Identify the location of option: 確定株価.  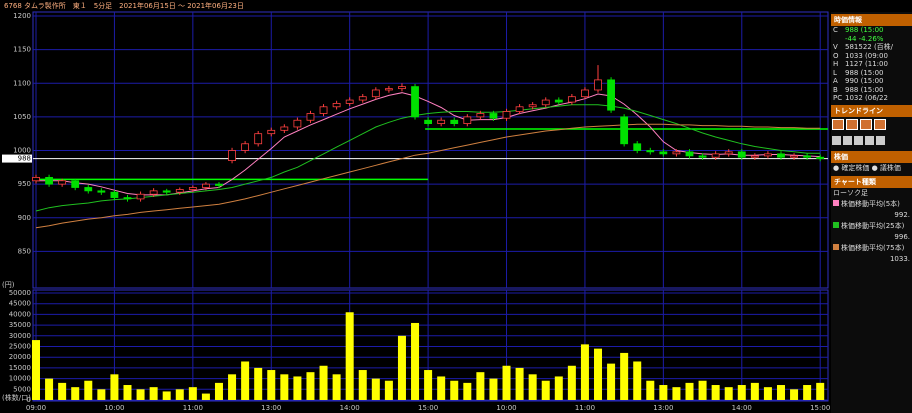
(855, 167).